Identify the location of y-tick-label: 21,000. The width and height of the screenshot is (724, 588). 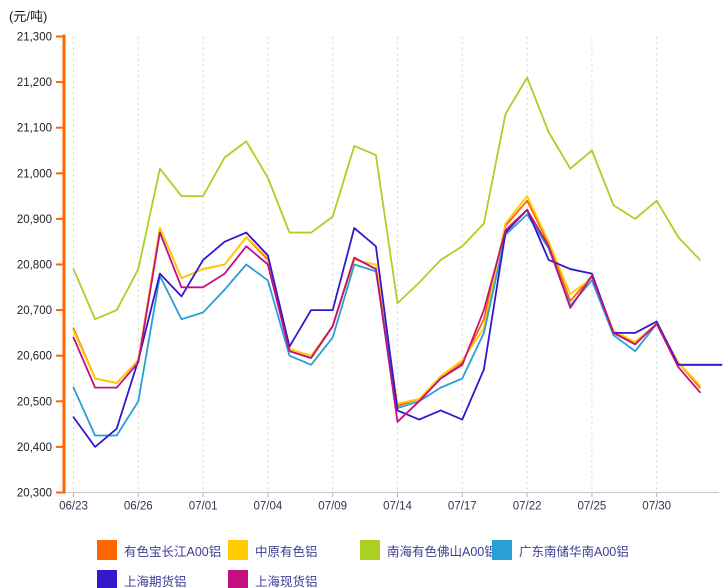
(34, 174).